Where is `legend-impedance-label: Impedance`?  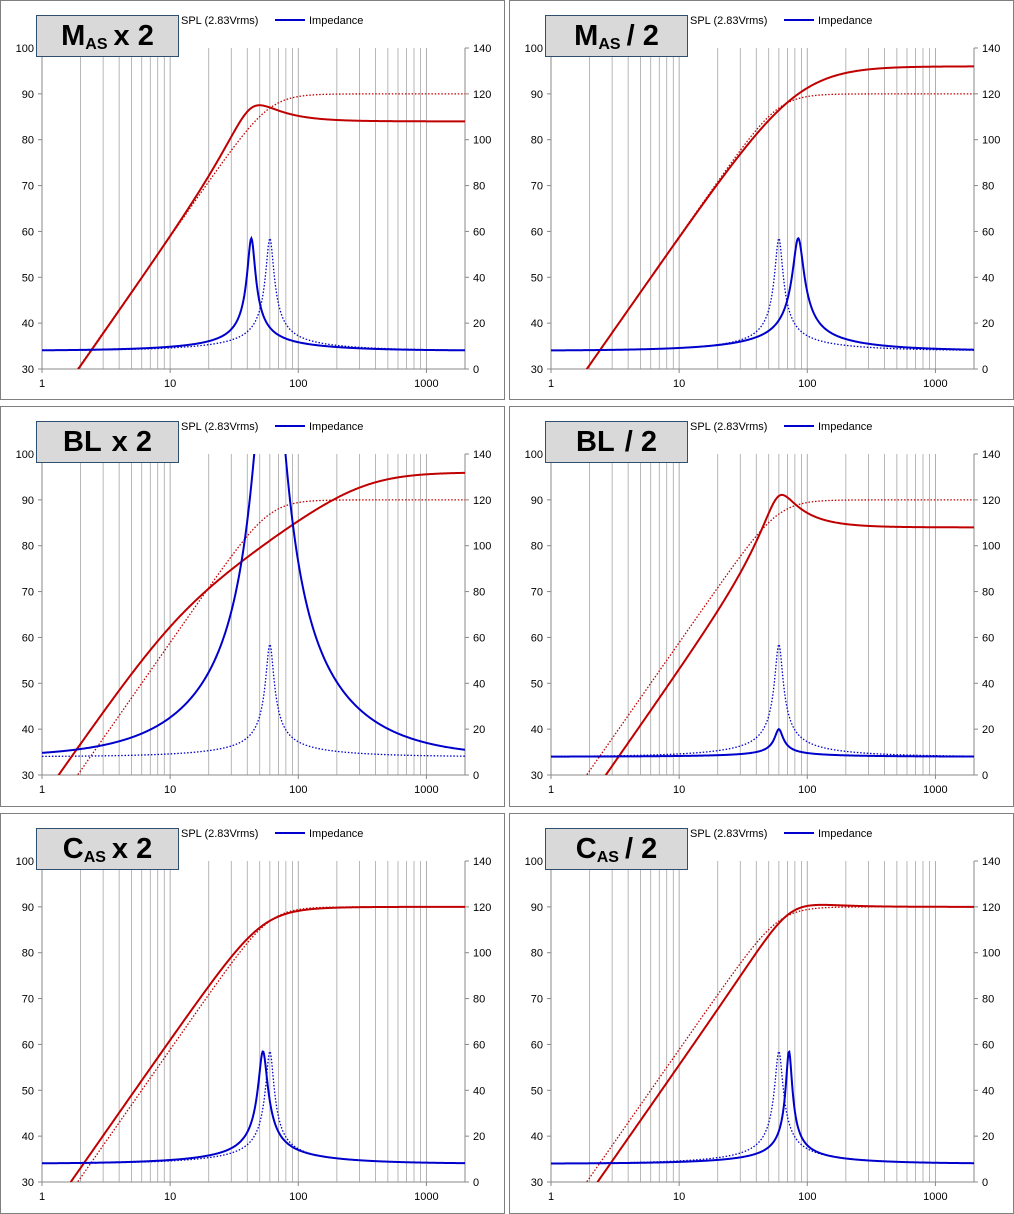 legend-impedance-label: Impedance is located at coordinates (845, 834).